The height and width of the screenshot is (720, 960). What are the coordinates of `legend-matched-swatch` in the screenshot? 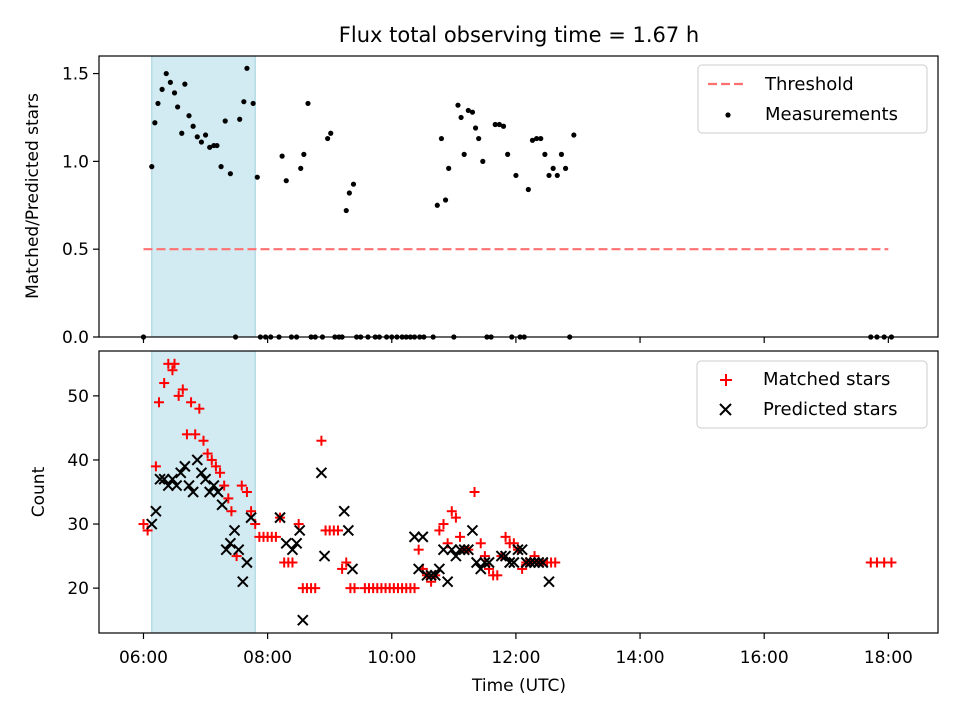 It's located at (726, 380).